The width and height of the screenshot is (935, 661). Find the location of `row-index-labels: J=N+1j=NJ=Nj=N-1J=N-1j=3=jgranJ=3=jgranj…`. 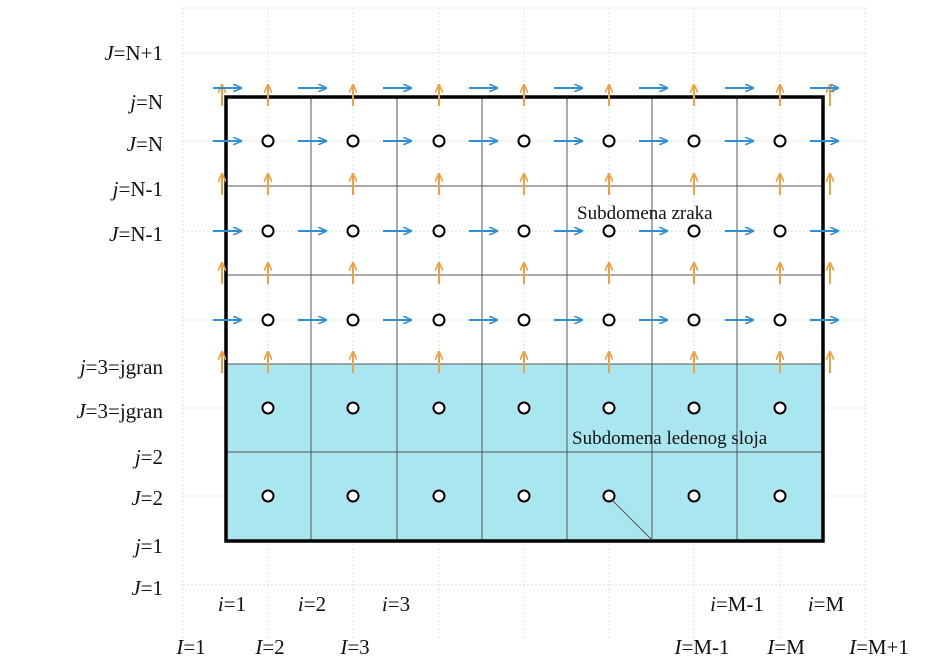

row-index-labels: J=N+1j=NJ=Nj=N-1J=N-1j=3=jgranJ=3=jgranj… is located at coordinates (119, 320).